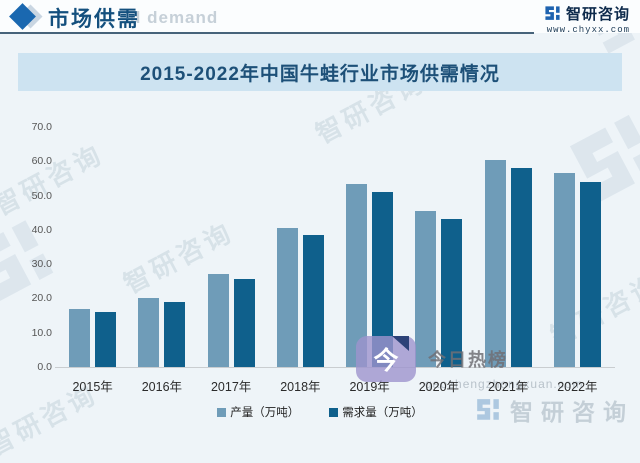 Image resolution: width=640 pixels, height=463 pixels. What do you see at coordinates (92, 387) in the screenshot?
I see `x-axis-tick-label: 2015年` at bounding box center [92, 387].